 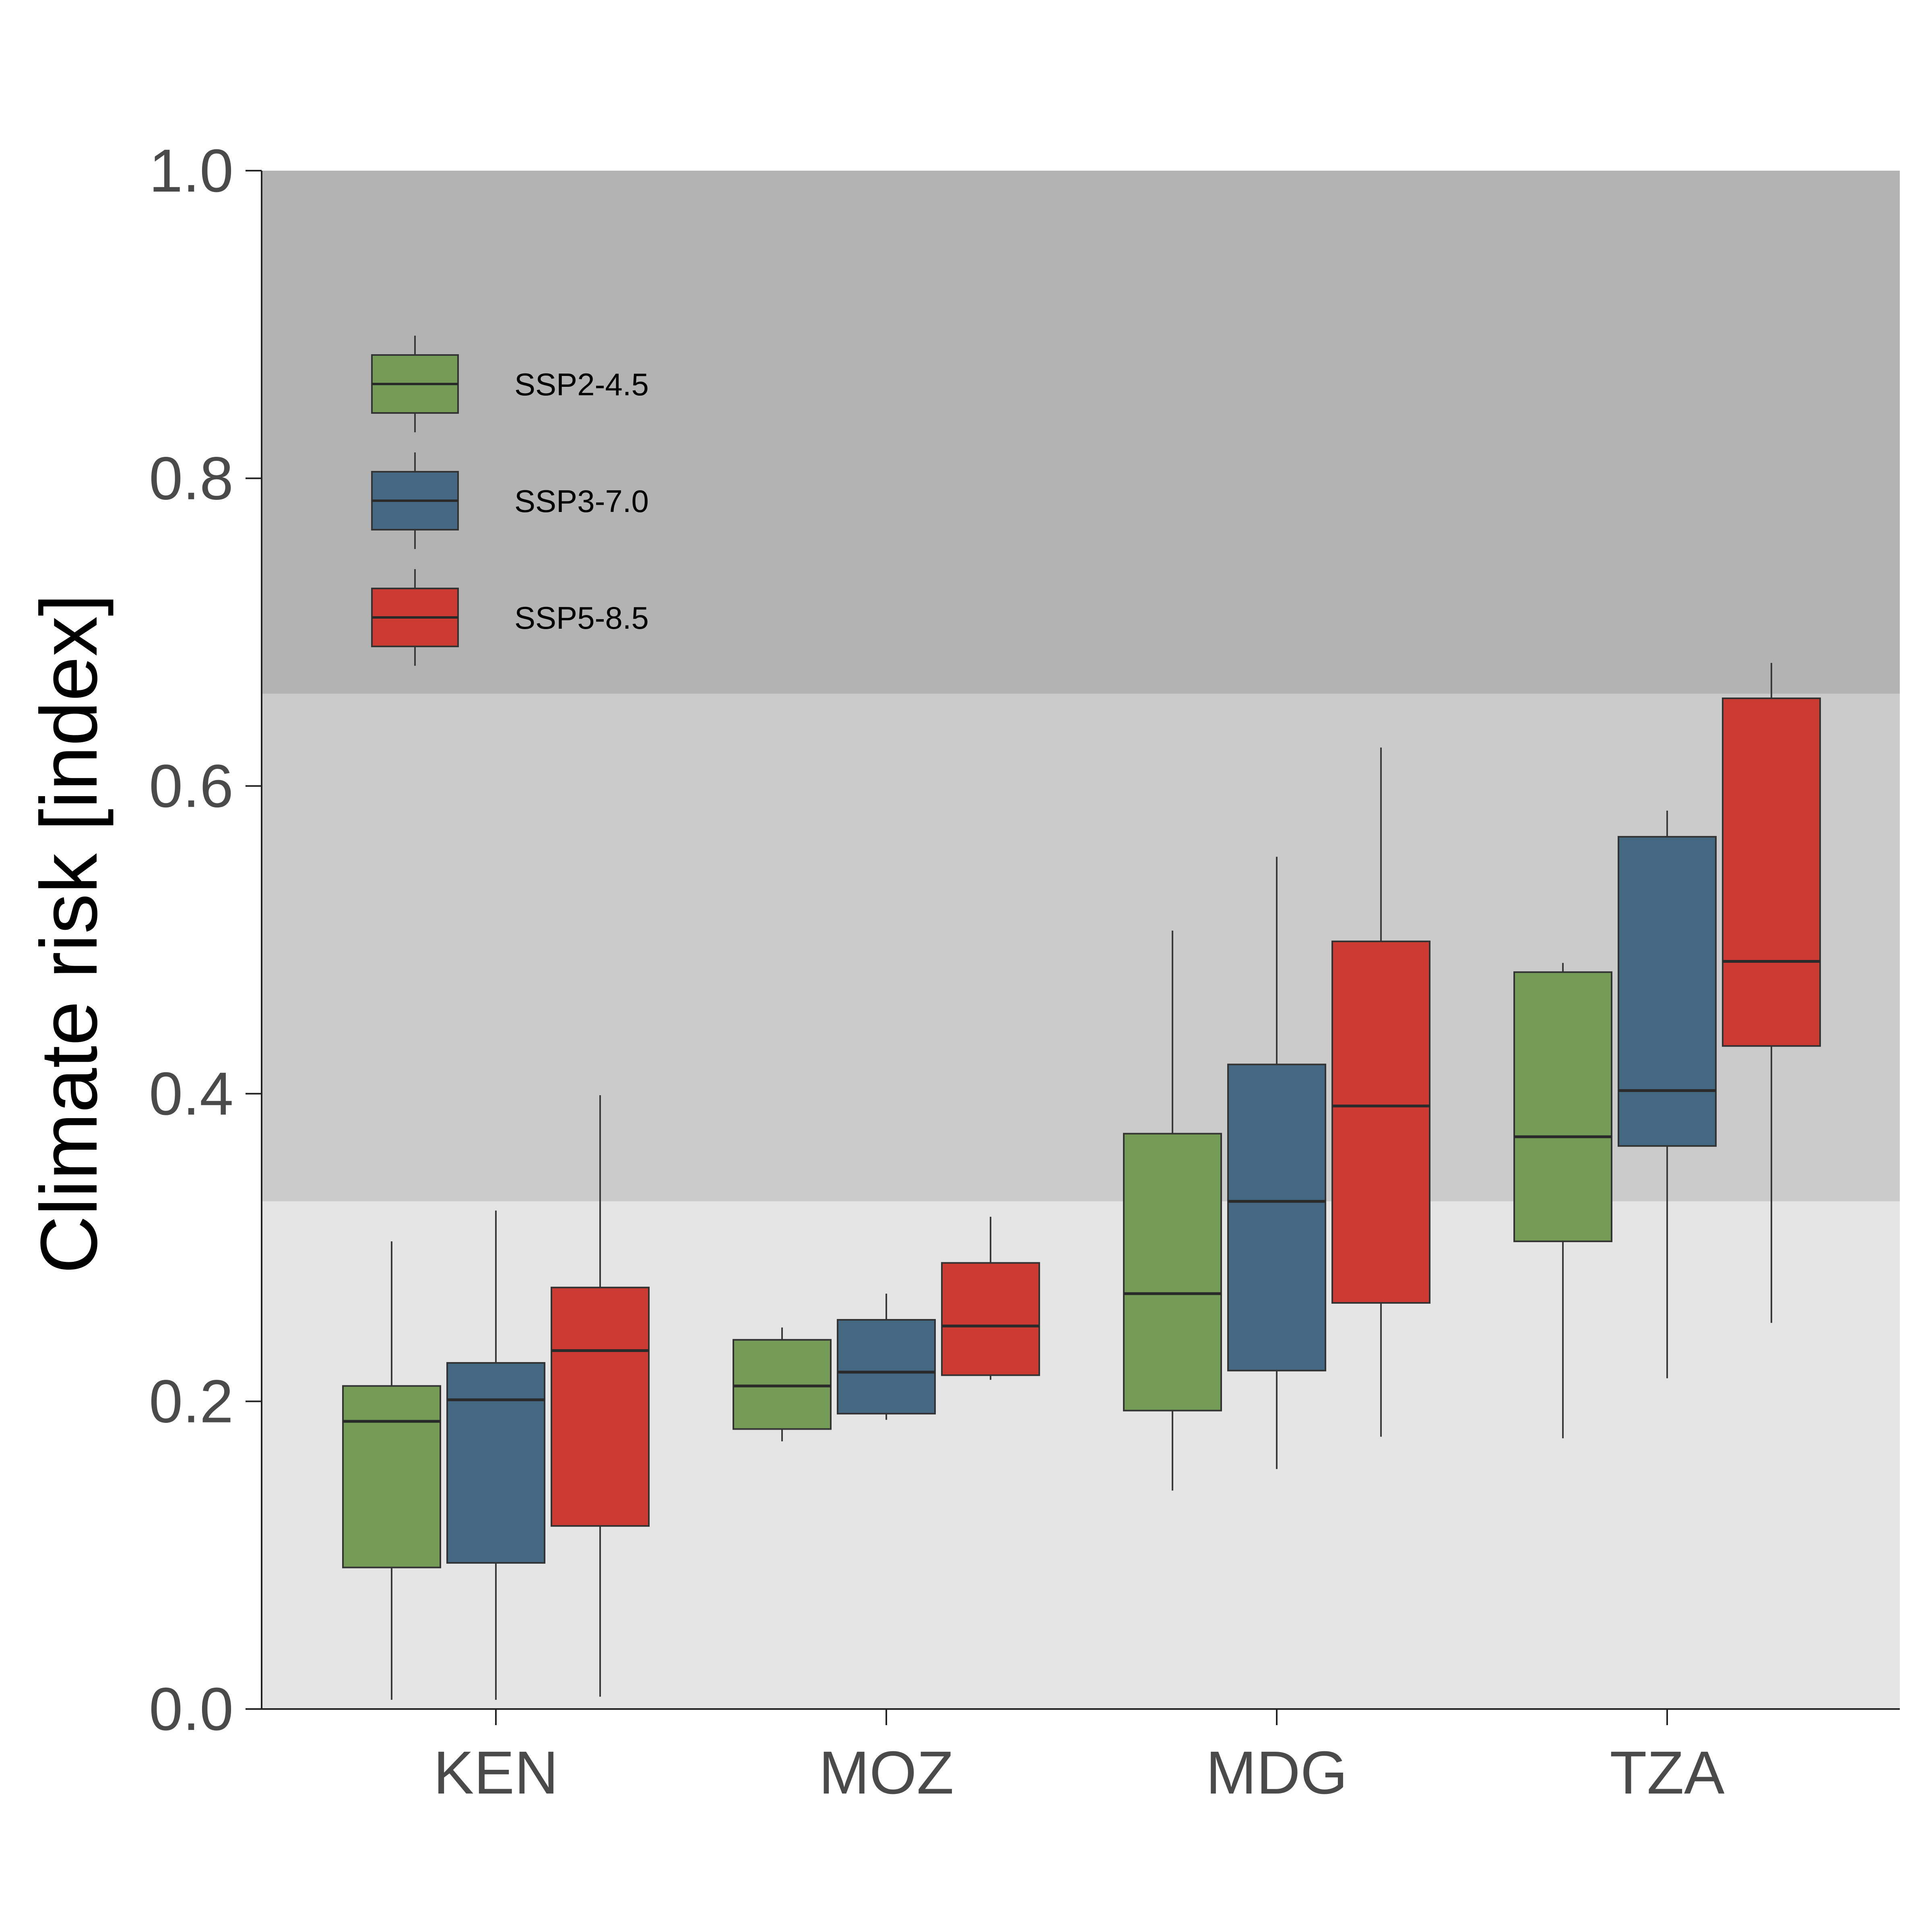 I want to click on y-tick-label: 0.8, so click(x=191, y=478).